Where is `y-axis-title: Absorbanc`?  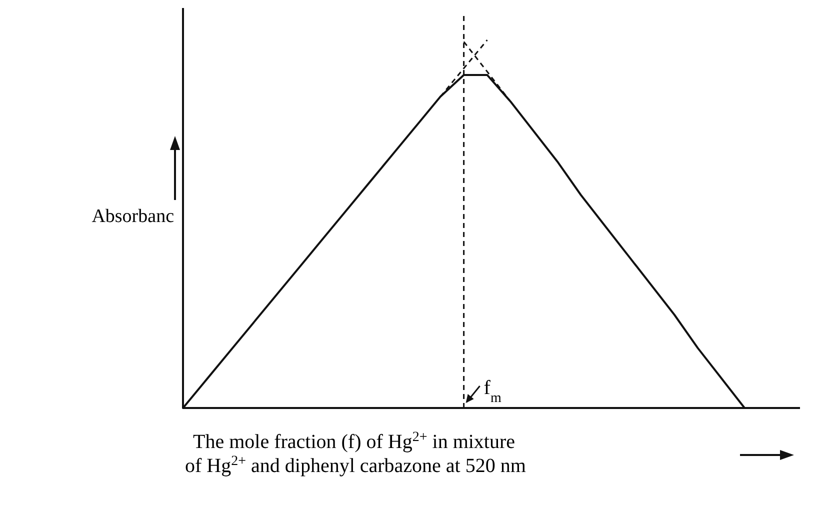
y-axis-title: Absorbanc is located at coordinates (133, 216).